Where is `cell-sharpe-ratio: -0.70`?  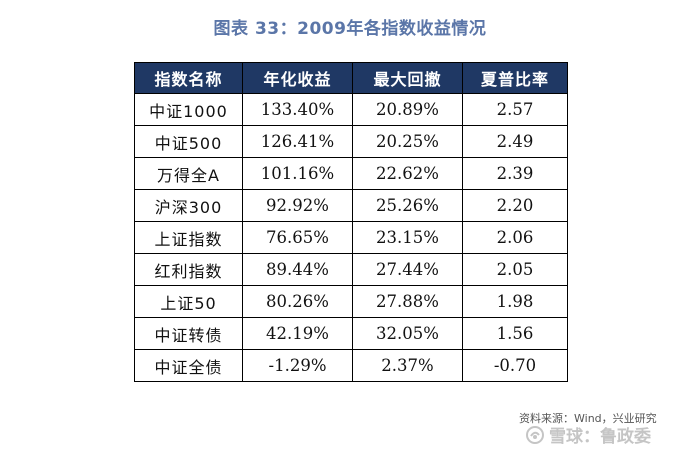 cell-sharpe-ratio: -0.70 is located at coordinates (515, 365).